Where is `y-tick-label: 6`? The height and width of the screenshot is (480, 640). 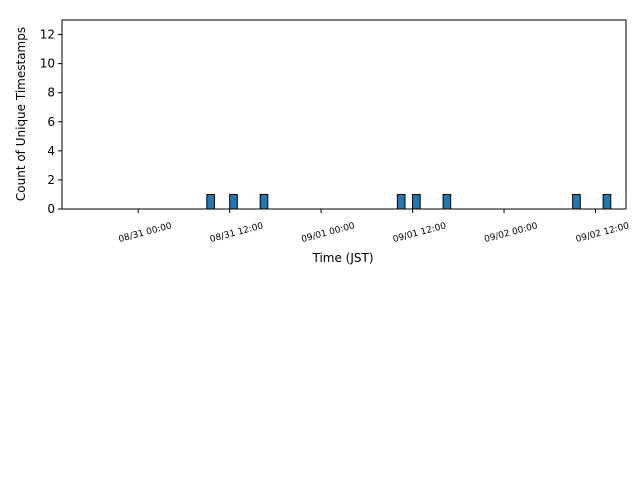 y-tick-label: 6 is located at coordinates (51, 122).